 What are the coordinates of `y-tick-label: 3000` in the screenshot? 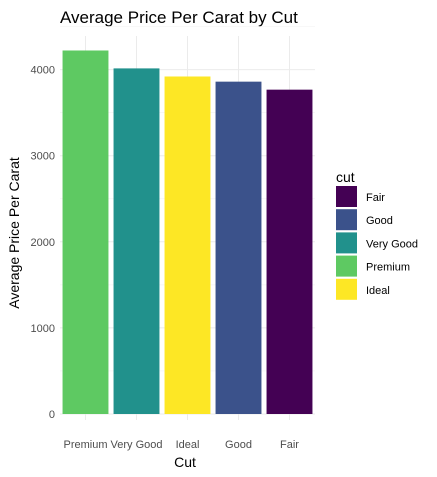 It's located at (43, 157).